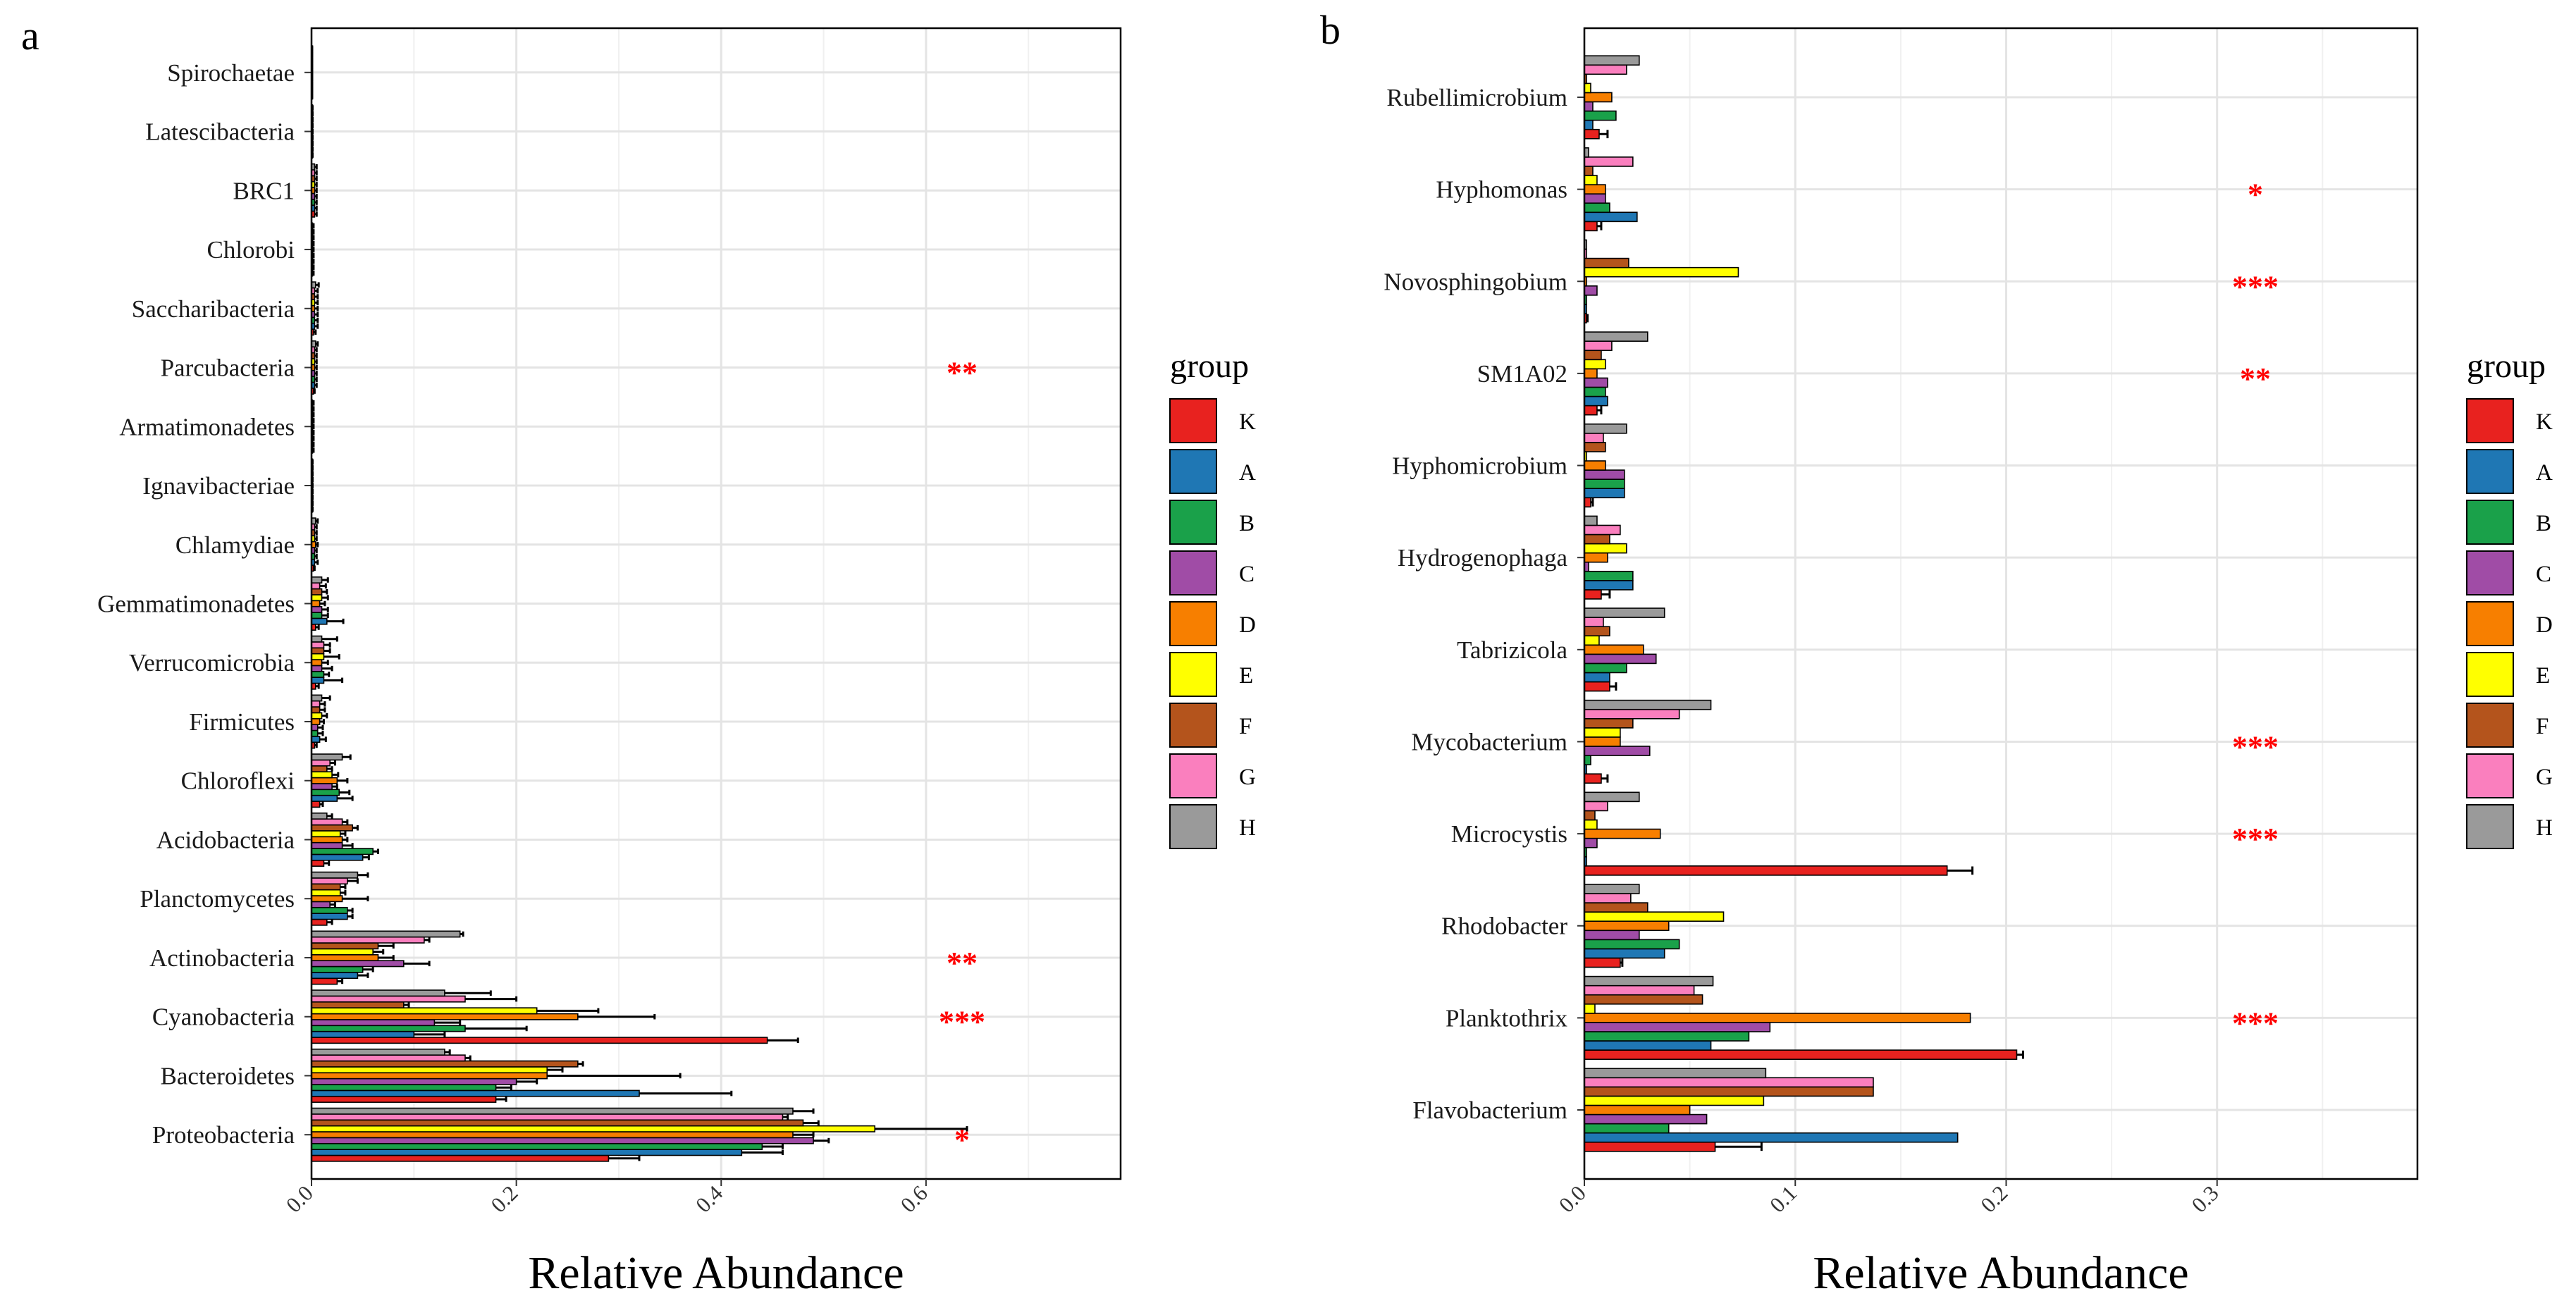 This screenshot has width=2576, height=1315. What do you see at coordinates (1729, 1091) in the screenshot?
I see `bar-F-Flavobacterium` at bounding box center [1729, 1091].